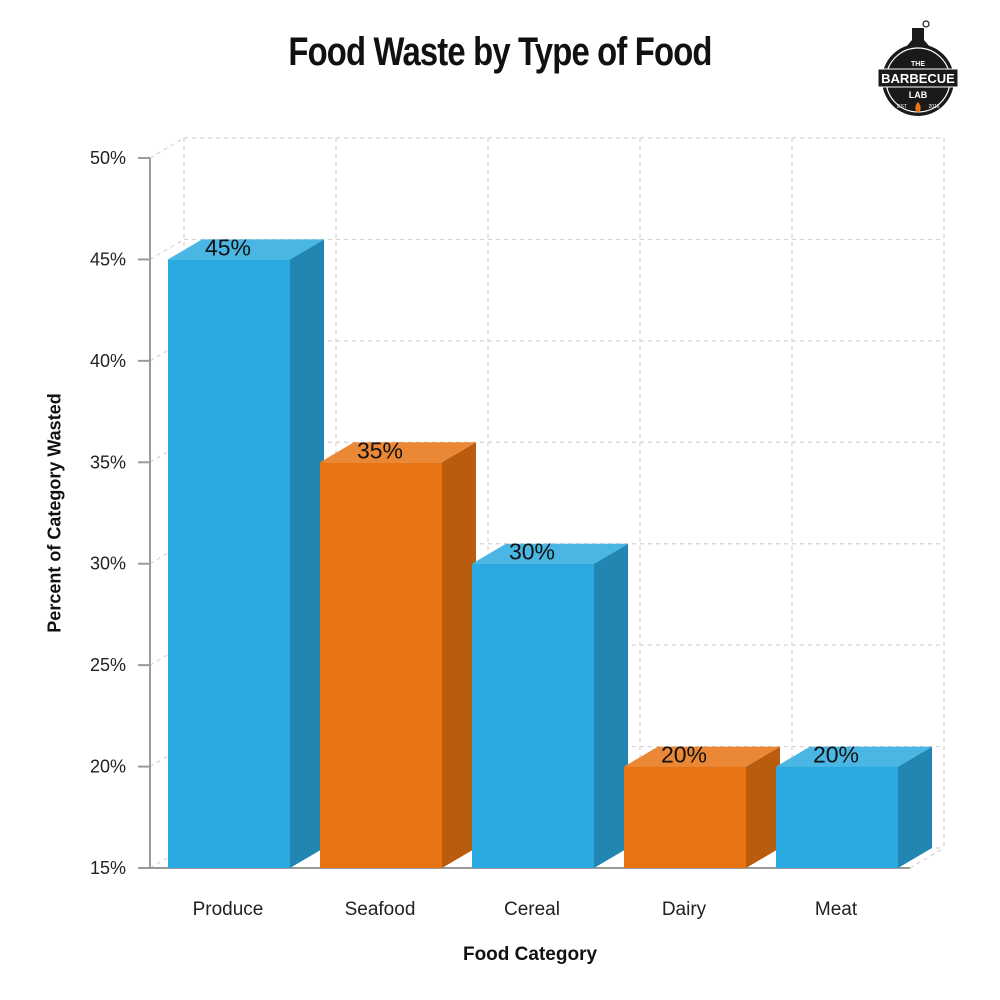  I want to click on bar-side-produce, so click(307, 553).